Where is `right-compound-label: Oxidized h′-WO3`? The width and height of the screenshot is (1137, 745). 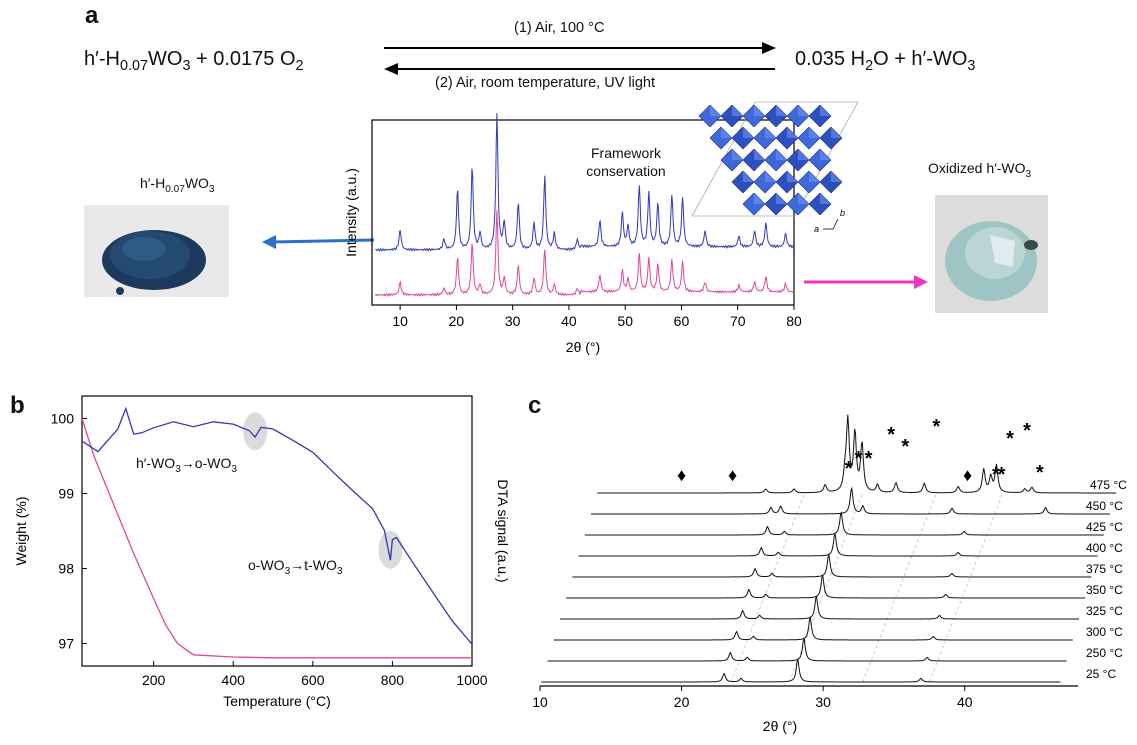
right-compound-label: Oxidized h′-WO3 is located at coordinates (980, 170).